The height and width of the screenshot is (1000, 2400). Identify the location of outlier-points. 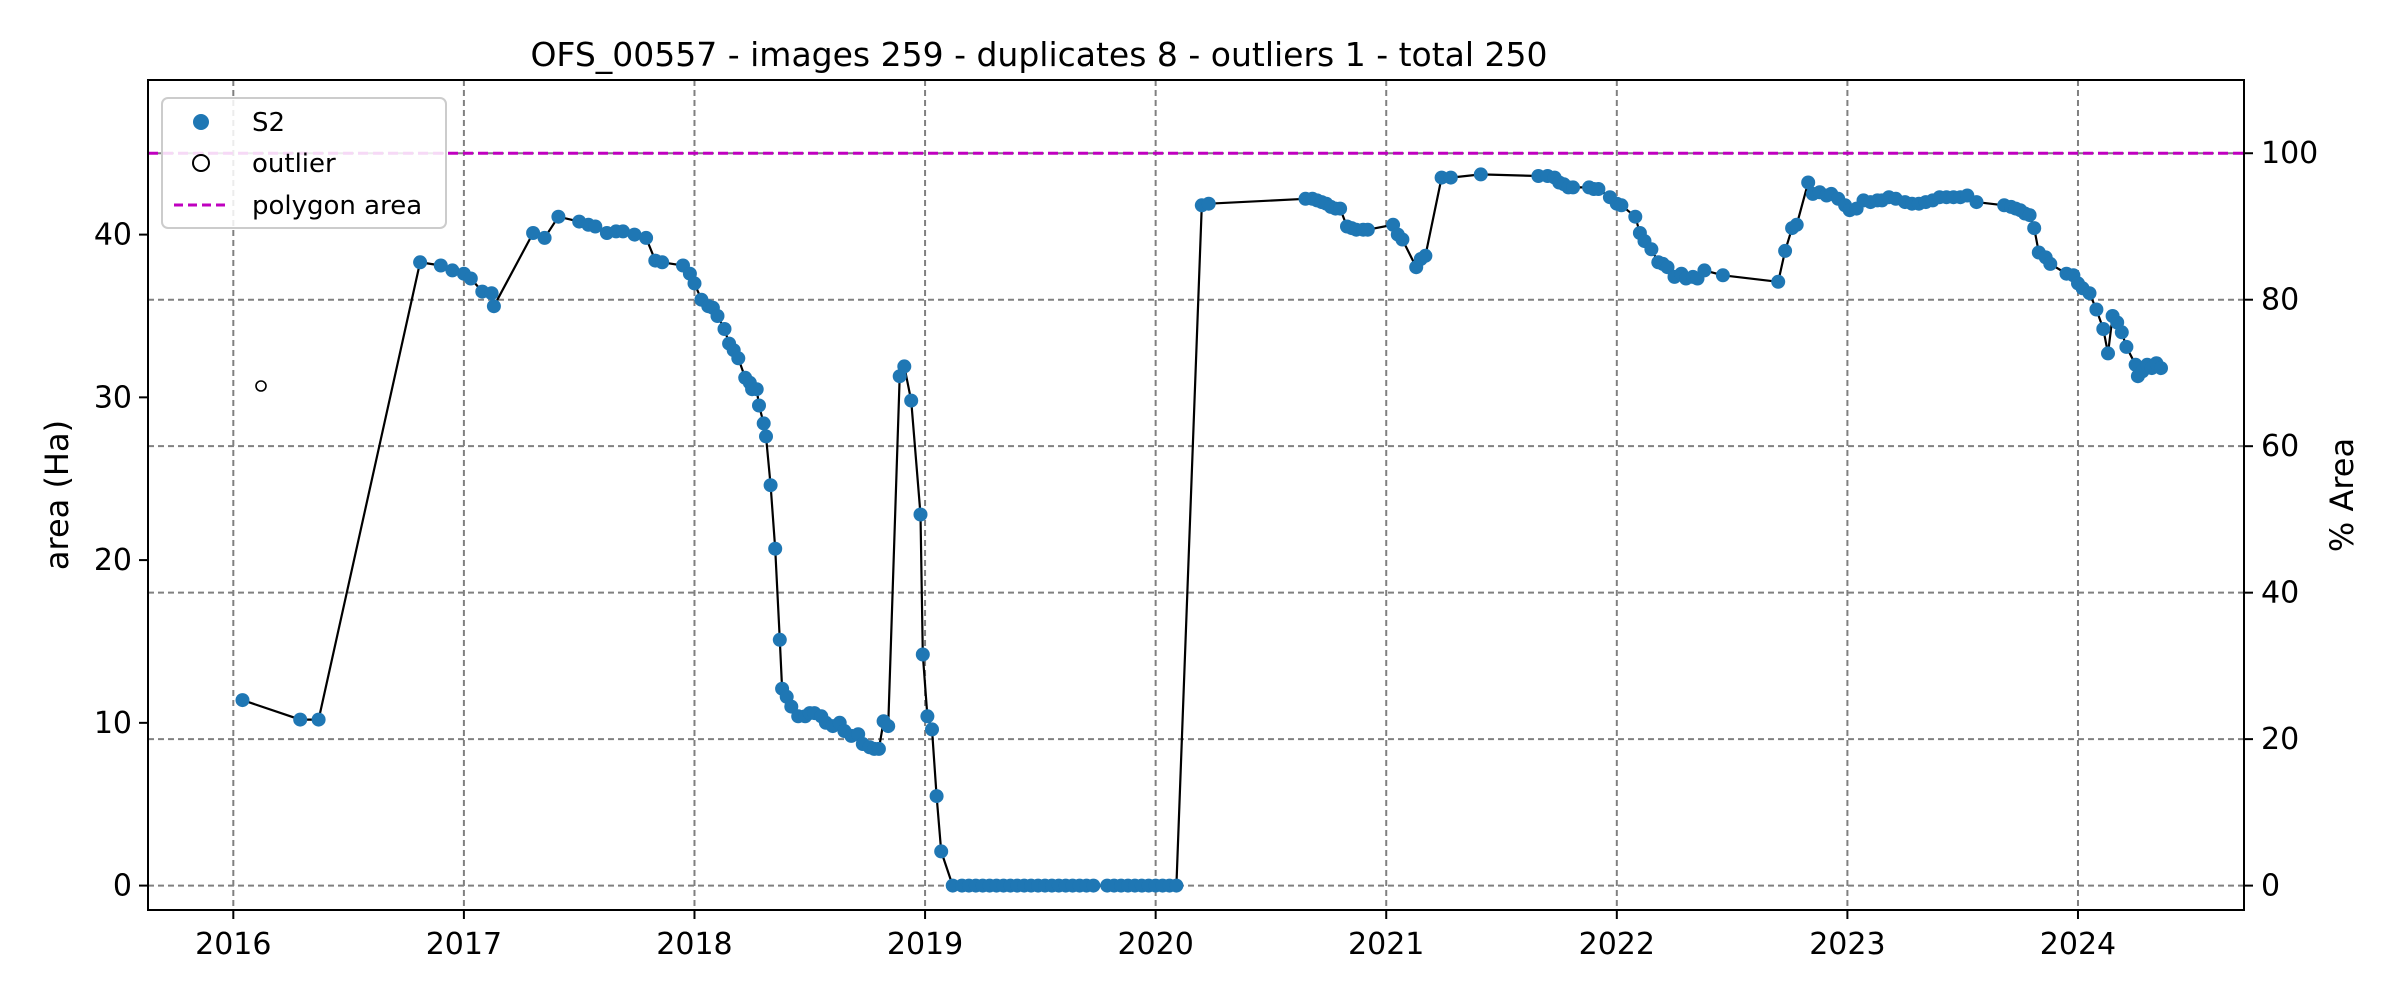
(261, 386).